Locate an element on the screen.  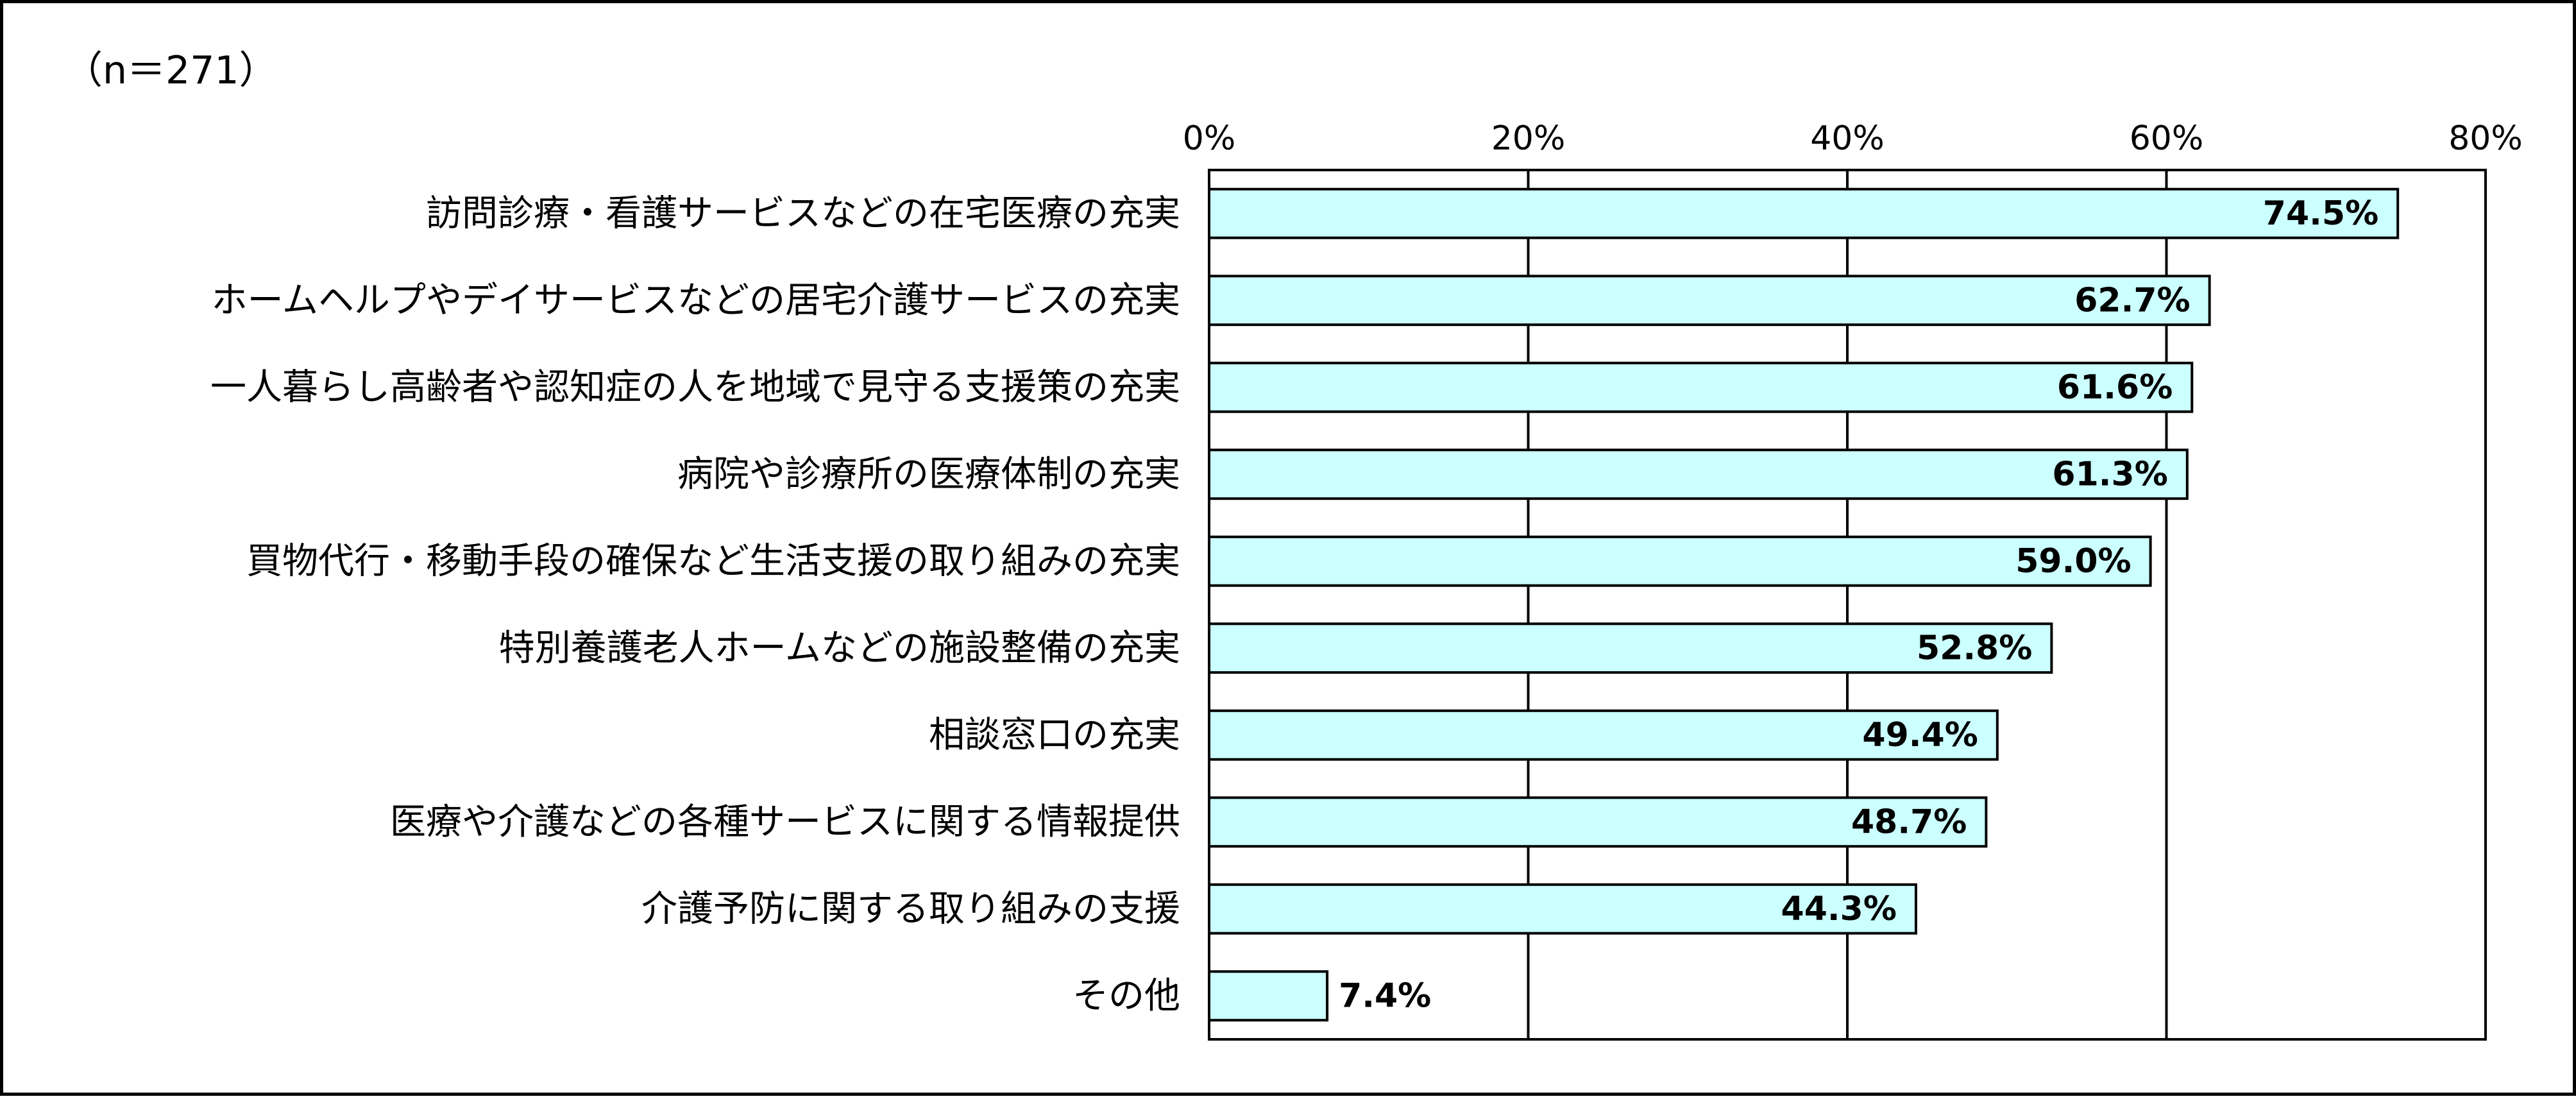
bar-value-label: 52.8% is located at coordinates (1974, 648).